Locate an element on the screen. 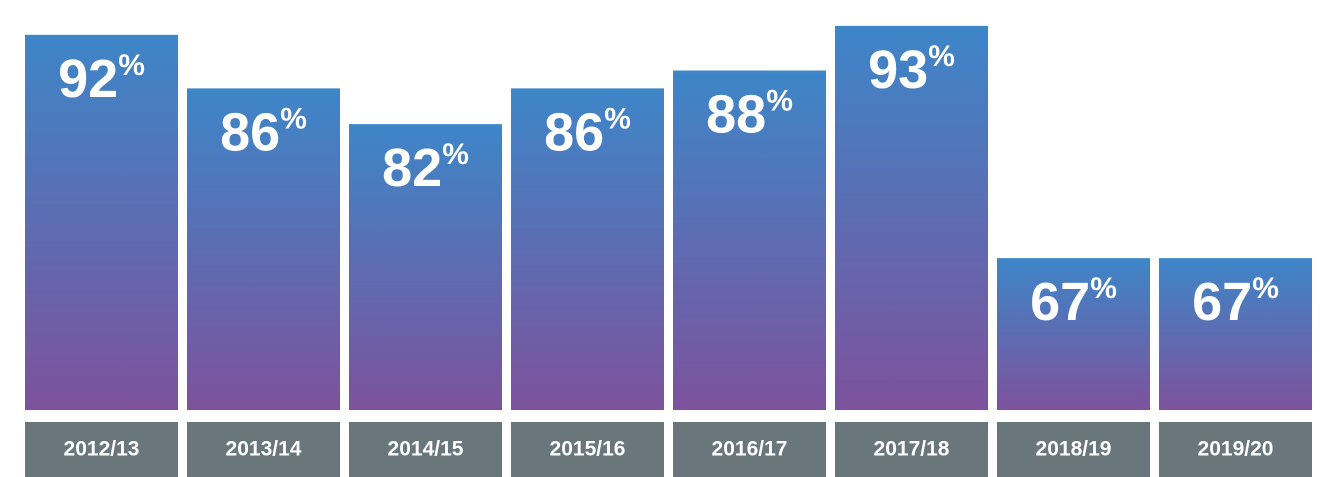  value-label: 88% is located at coordinates (749, 115).